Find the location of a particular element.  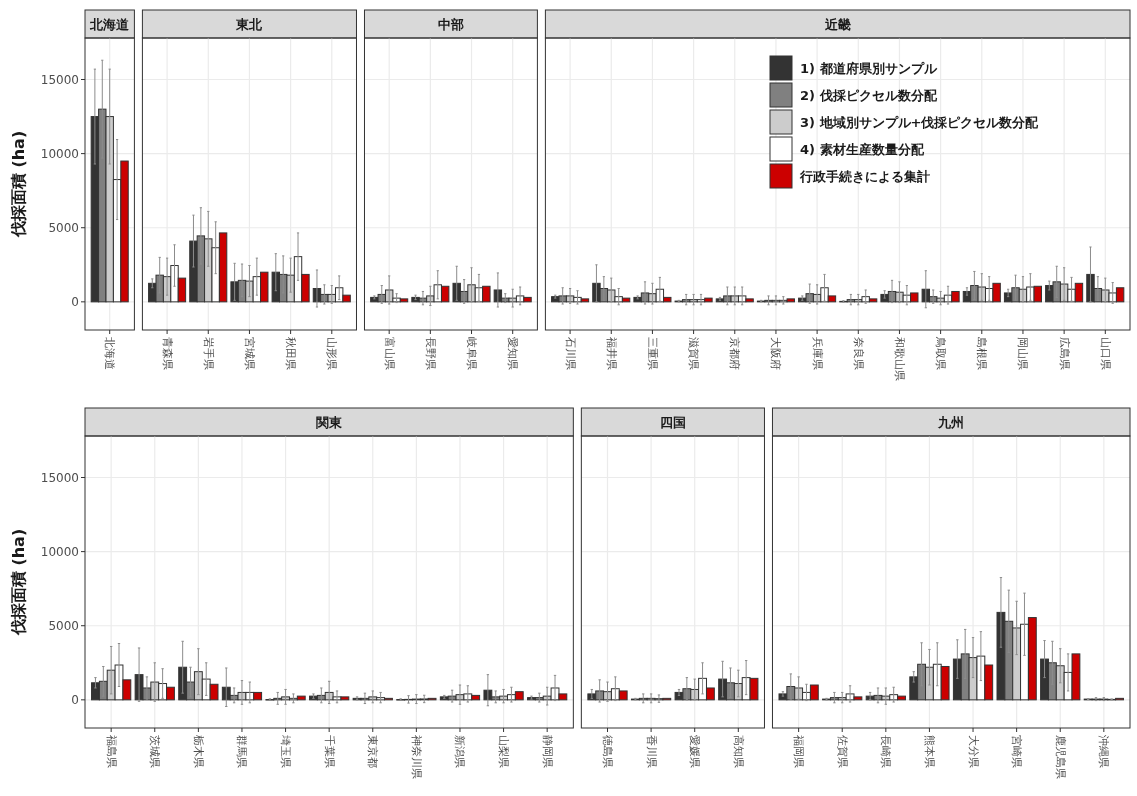

x-tick-label: 青森県 is located at coordinates (167, 353).